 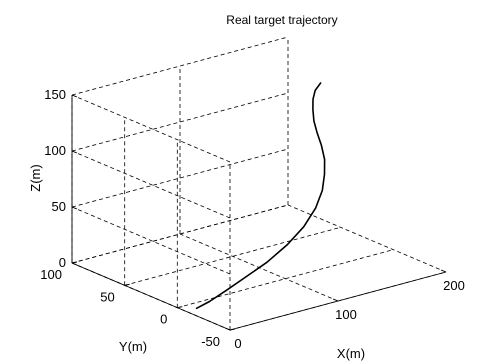 What do you see at coordinates (163, 319) in the screenshot?
I see `y-tick-label: 0` at bounding box center [163, 319].